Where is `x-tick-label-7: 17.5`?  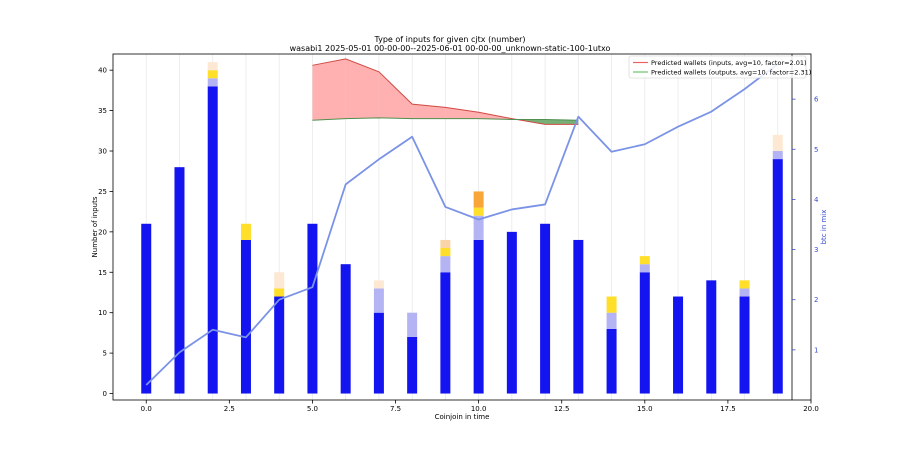 x-tick-label-7: 17.5 is located at coordinates (728, 409).